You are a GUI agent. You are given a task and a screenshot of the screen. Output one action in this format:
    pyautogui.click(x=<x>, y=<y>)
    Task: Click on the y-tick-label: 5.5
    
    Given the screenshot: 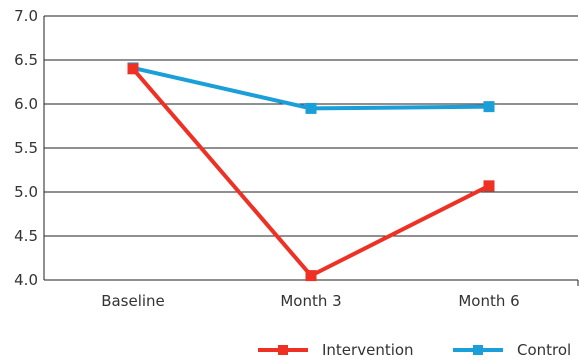 What is the action you would take?
    pyautogui.click(x=26, y=148)
    